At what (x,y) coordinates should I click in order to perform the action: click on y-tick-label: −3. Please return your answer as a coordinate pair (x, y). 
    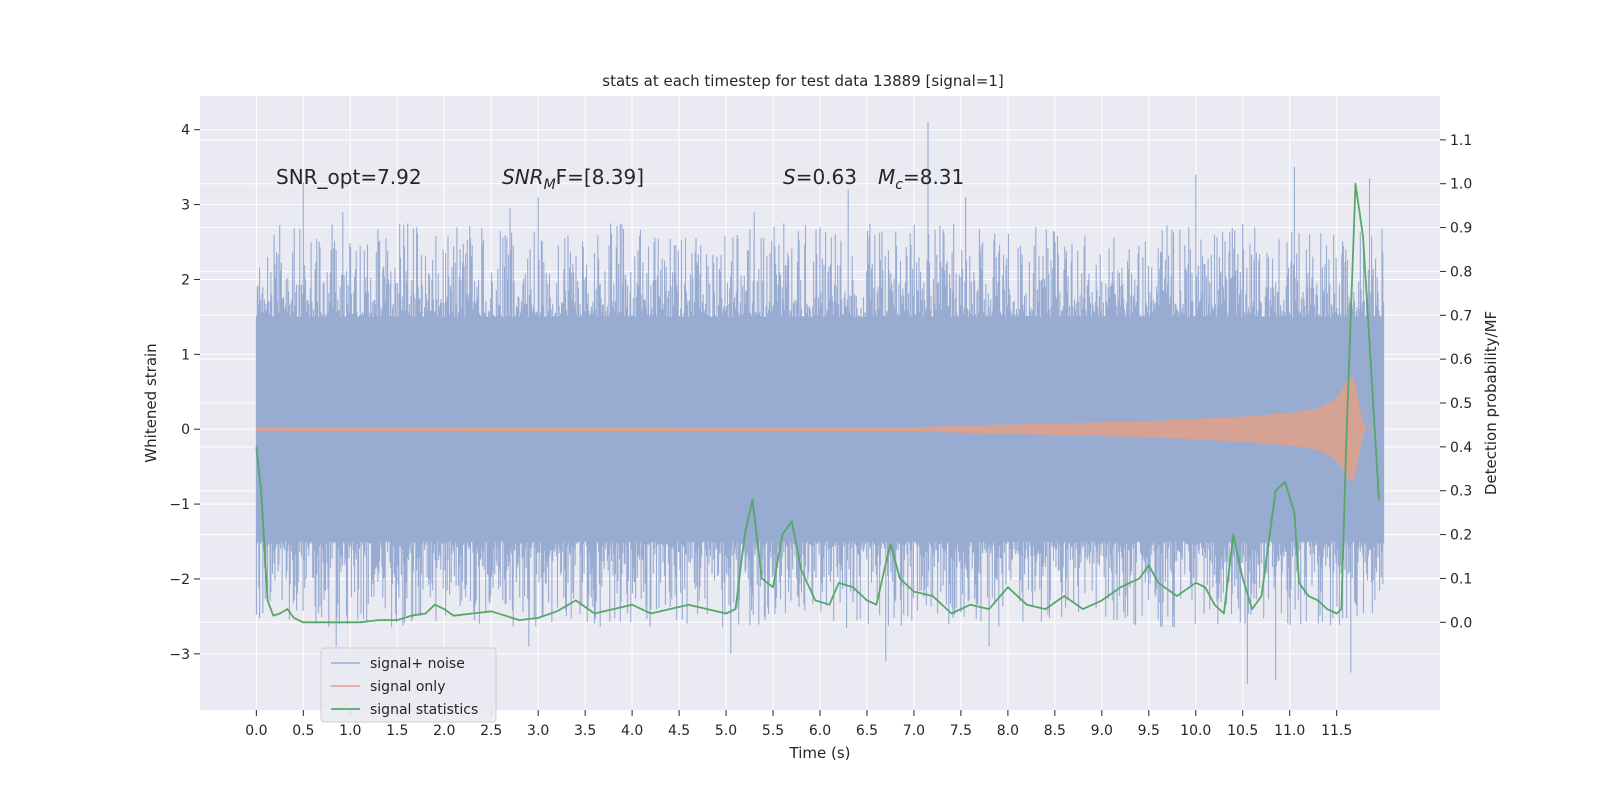
    Looking at the image, I should click on (179, 655).